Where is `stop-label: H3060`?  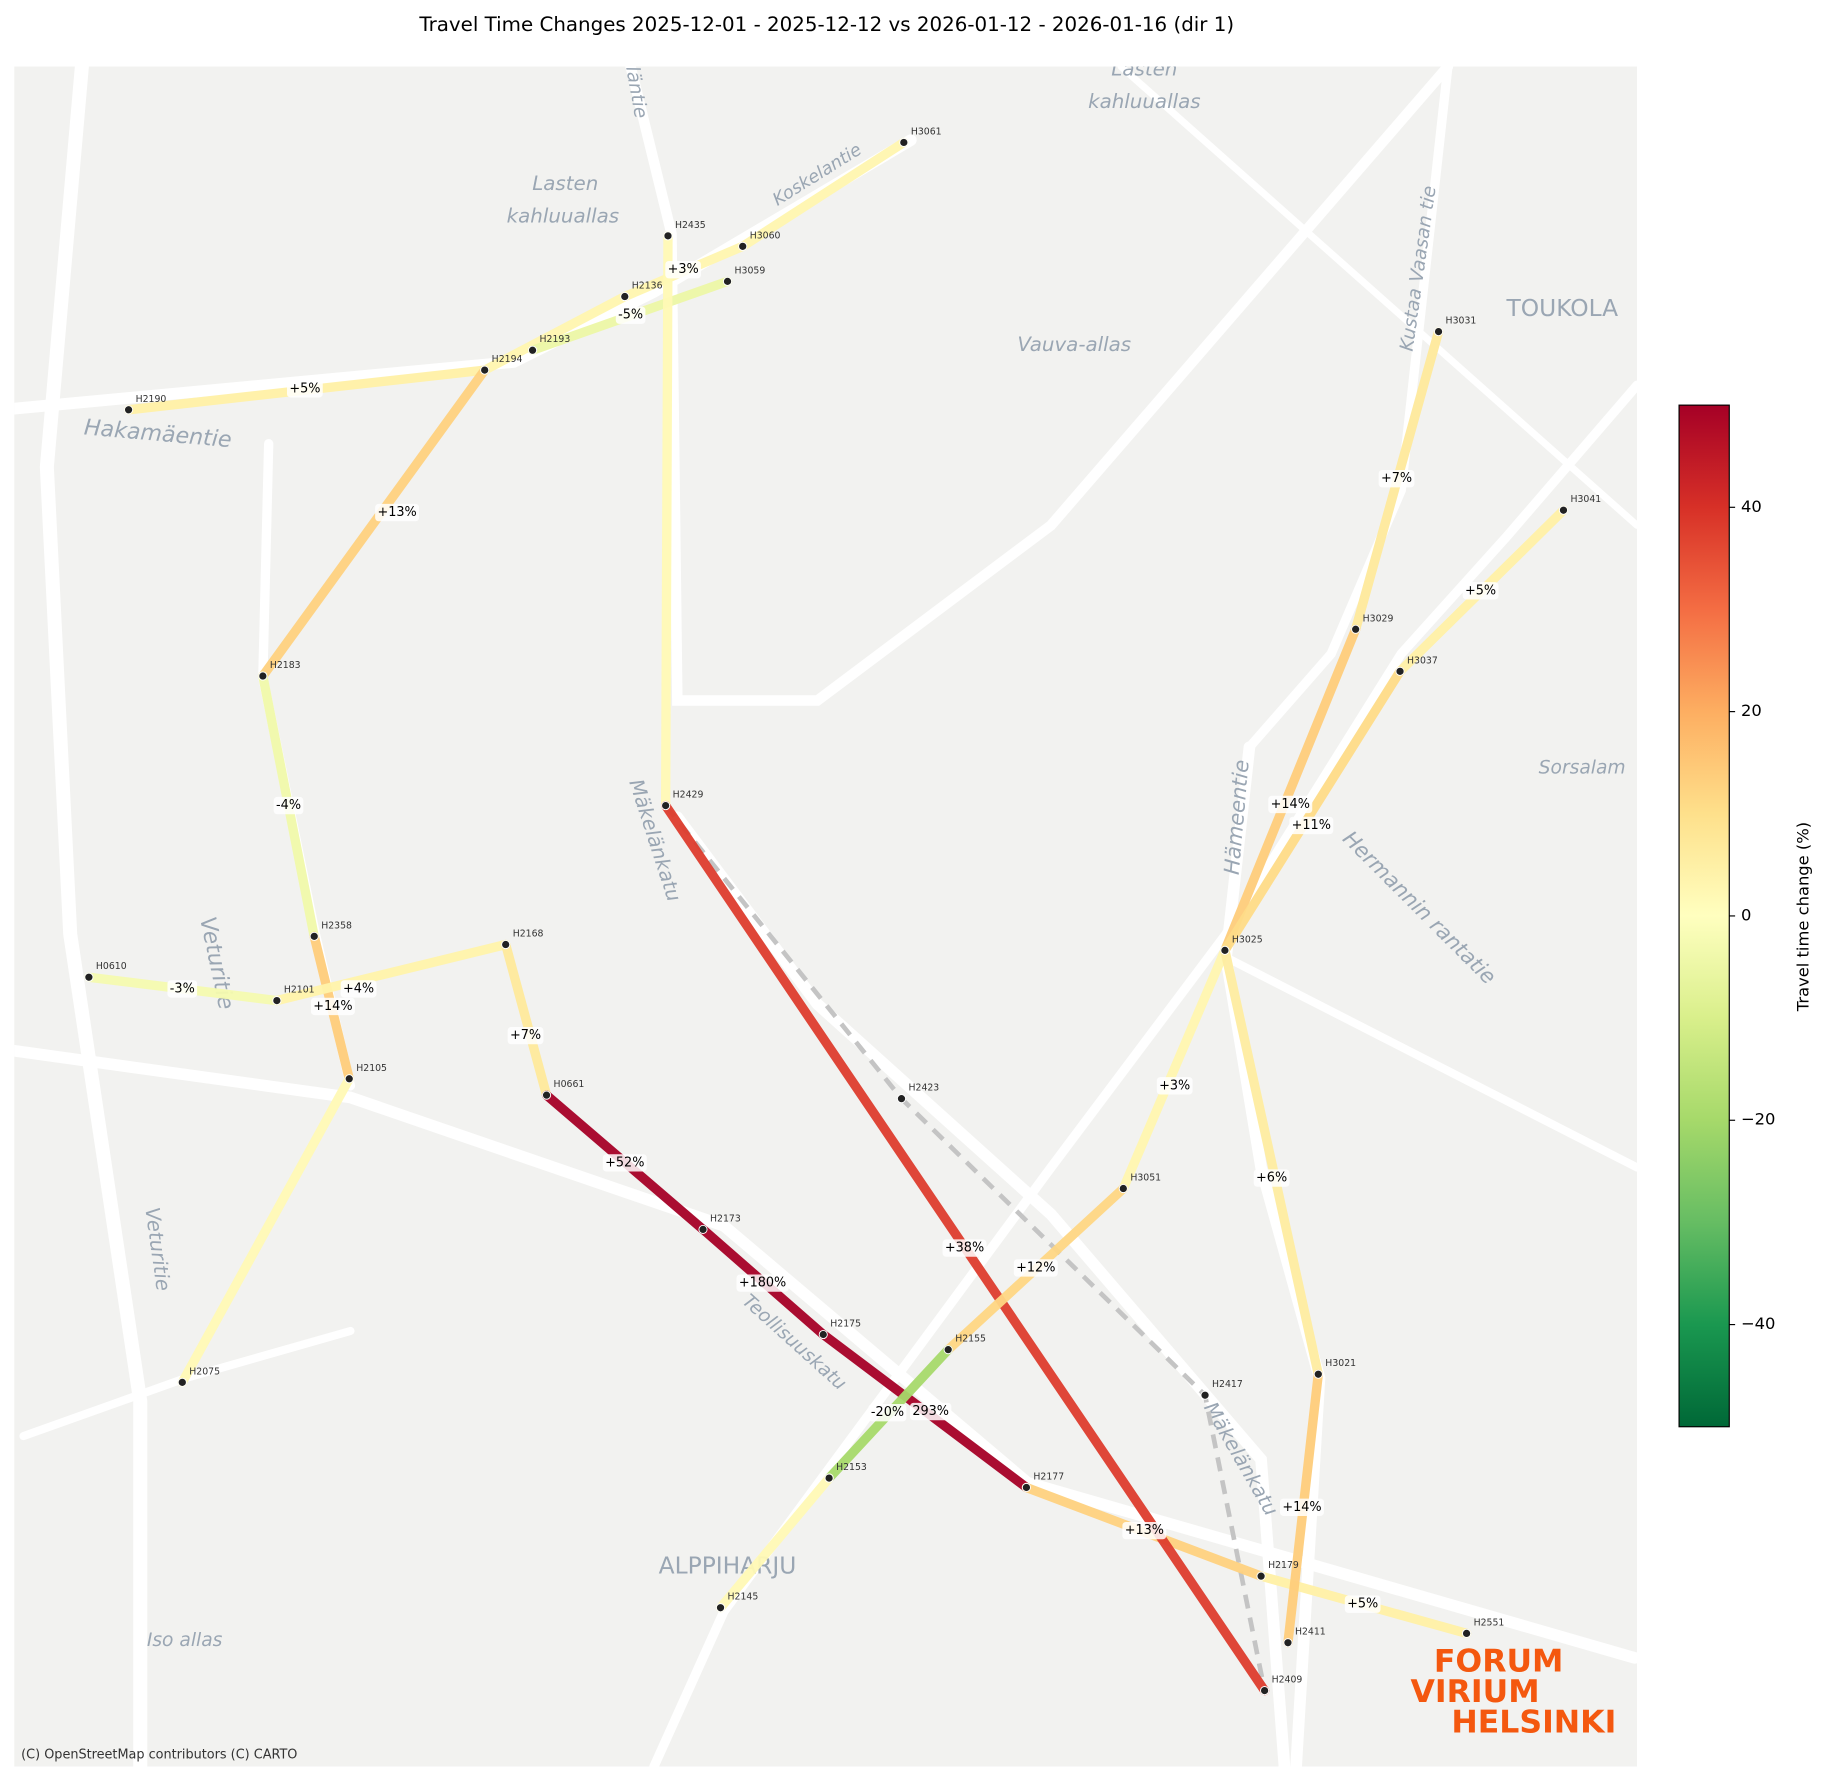 stop-label: H3060 is located at coordinates (765, 235).